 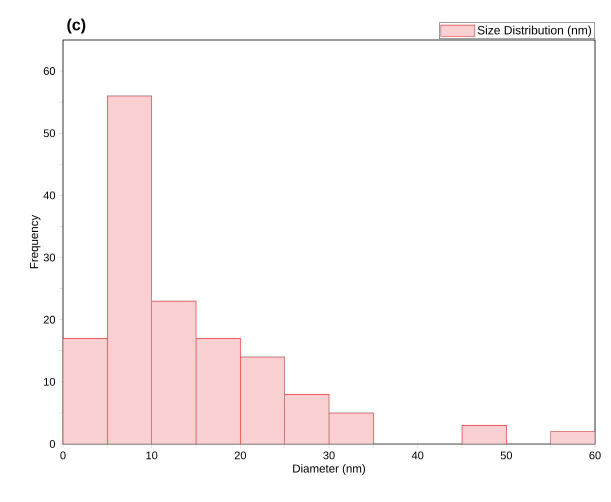 I want to click on y-axis-title: Frequency, so click(x=35, y=241).